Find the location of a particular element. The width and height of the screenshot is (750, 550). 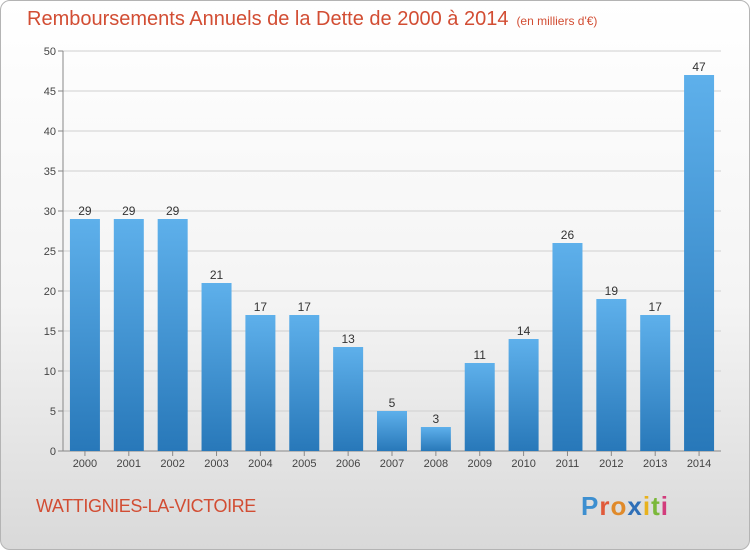

bar-2005 is located at coordinates (304, 383).